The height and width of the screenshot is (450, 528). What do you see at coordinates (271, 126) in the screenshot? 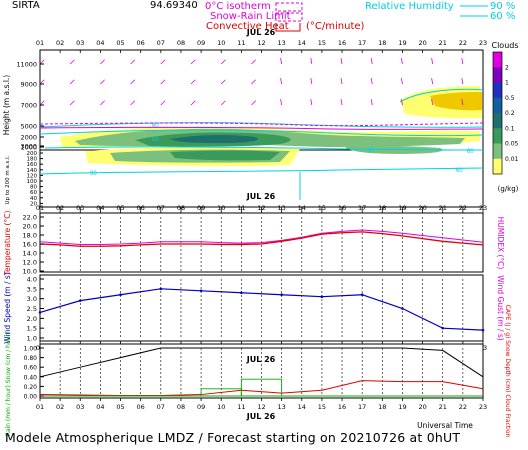
I see `cloud-field` at bounding box center [271, 126].